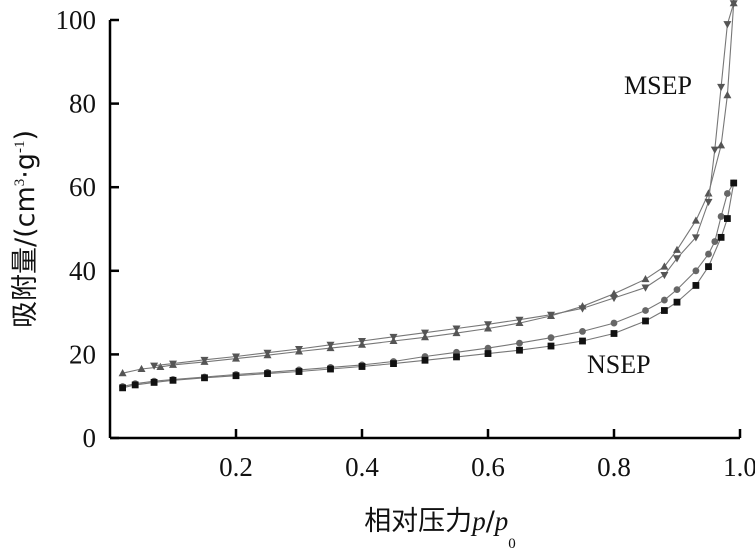 The height and width of the screenshot is (557, 755). What do you see at coordinates (658, 85) in the screenshot?
I see `msep-label: MSEP` at bounding box center [658, 85].